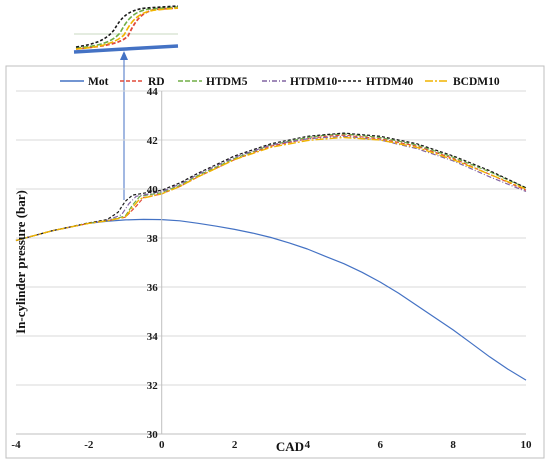 The height and width of the screenshot is (462, 550). Describe the element at coordinates (153, 386) in the screenshot. I see `y-tick-label-1: 32` at that location.